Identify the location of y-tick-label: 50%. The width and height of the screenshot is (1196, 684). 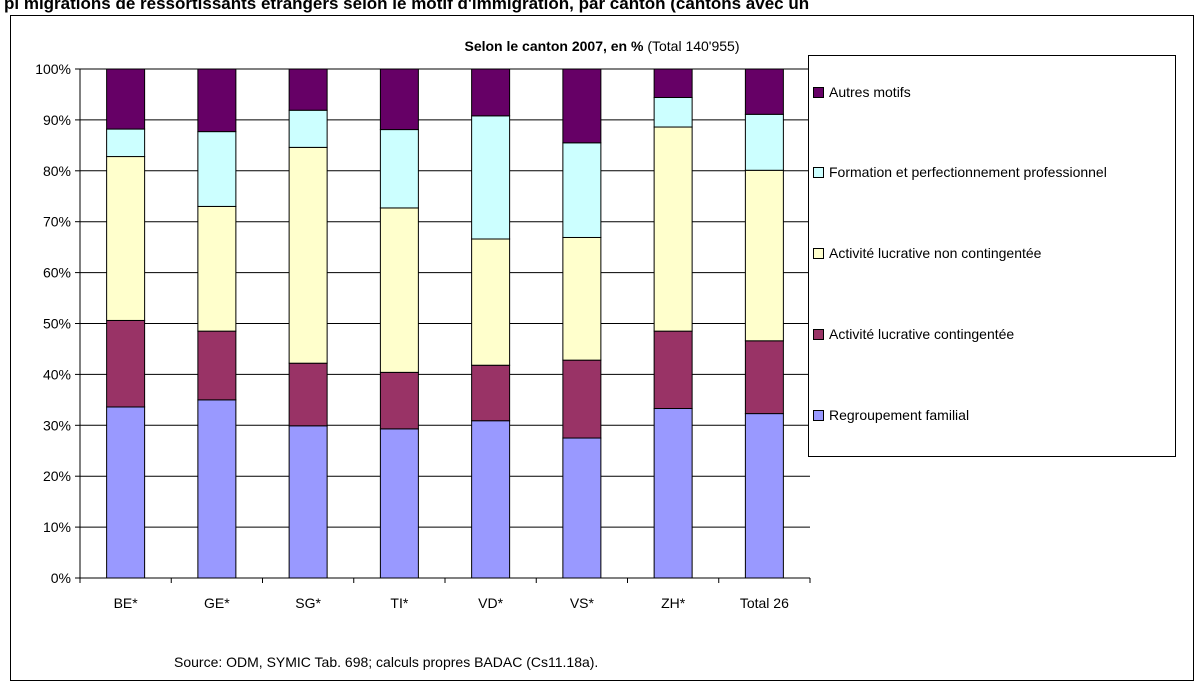
(57, 324).